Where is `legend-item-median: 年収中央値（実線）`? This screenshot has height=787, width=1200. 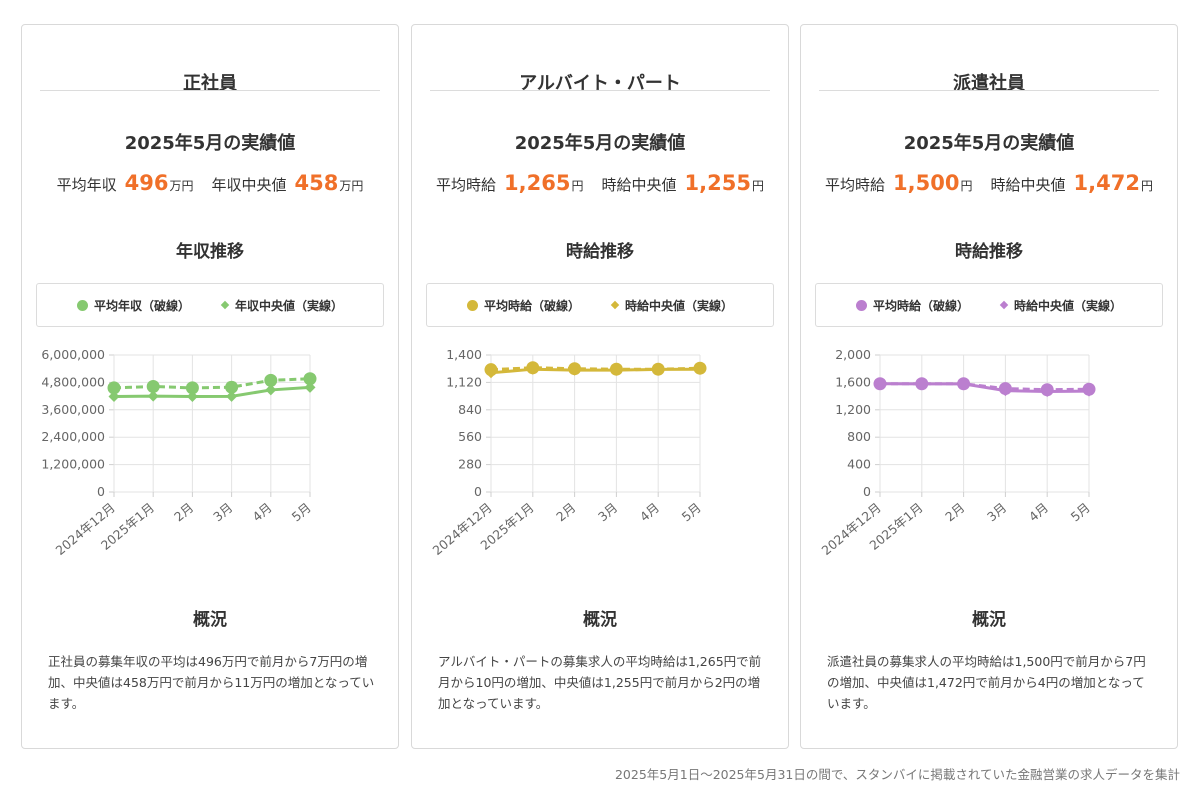
legend-item-median: 年収中央値（実線） is located at coordinates (282, 305).